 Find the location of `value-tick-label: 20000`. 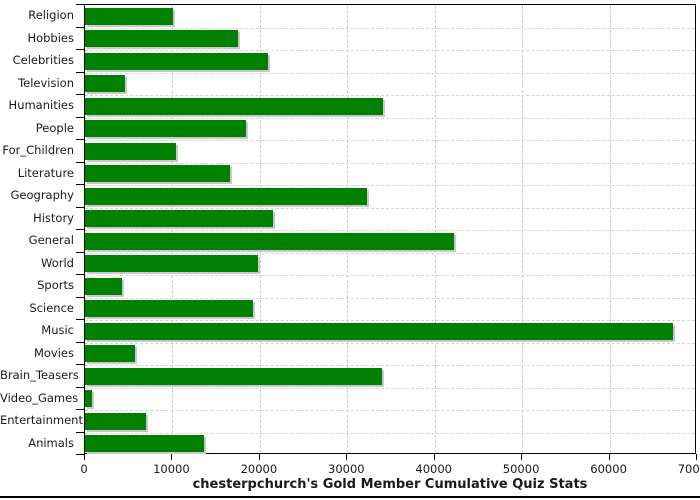

value-tick-label: 20000 is located at coordinates (259, 469).